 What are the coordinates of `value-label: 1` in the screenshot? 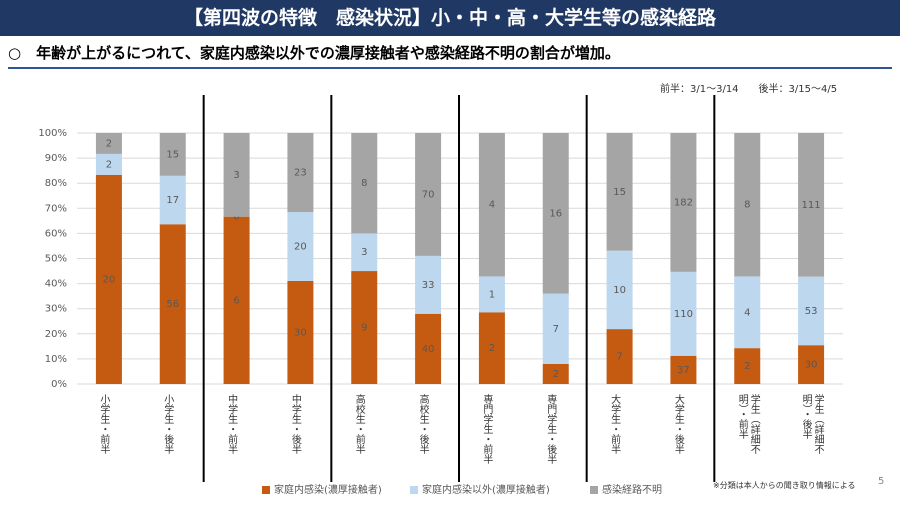 It's located at (492, 294).